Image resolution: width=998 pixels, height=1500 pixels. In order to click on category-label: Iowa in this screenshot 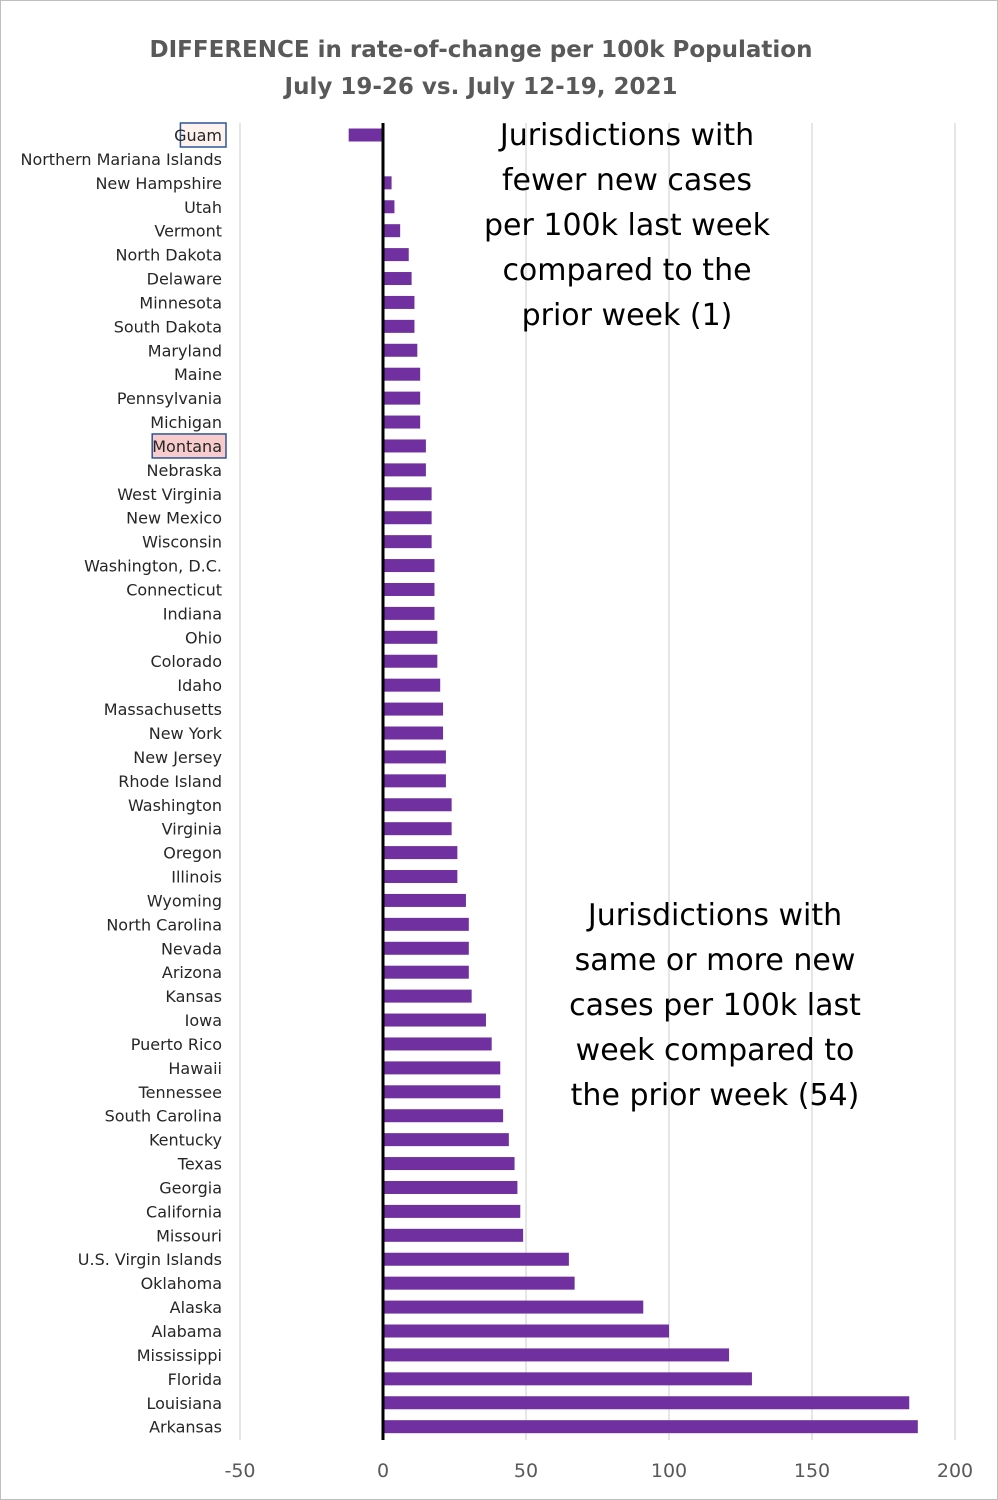, I will do `click(203, 1020)`.